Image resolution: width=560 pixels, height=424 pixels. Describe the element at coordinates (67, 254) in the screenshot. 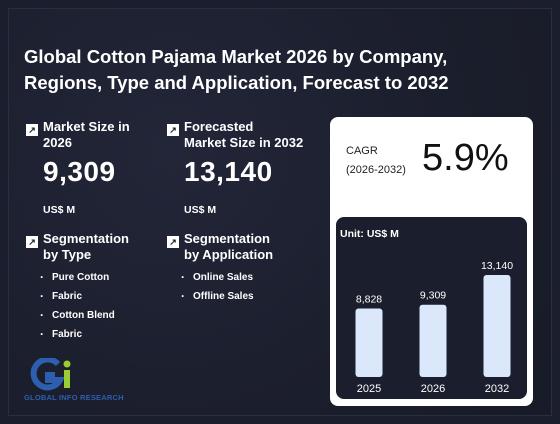

I see `seg-type-label-line-2: by Type` at that location.